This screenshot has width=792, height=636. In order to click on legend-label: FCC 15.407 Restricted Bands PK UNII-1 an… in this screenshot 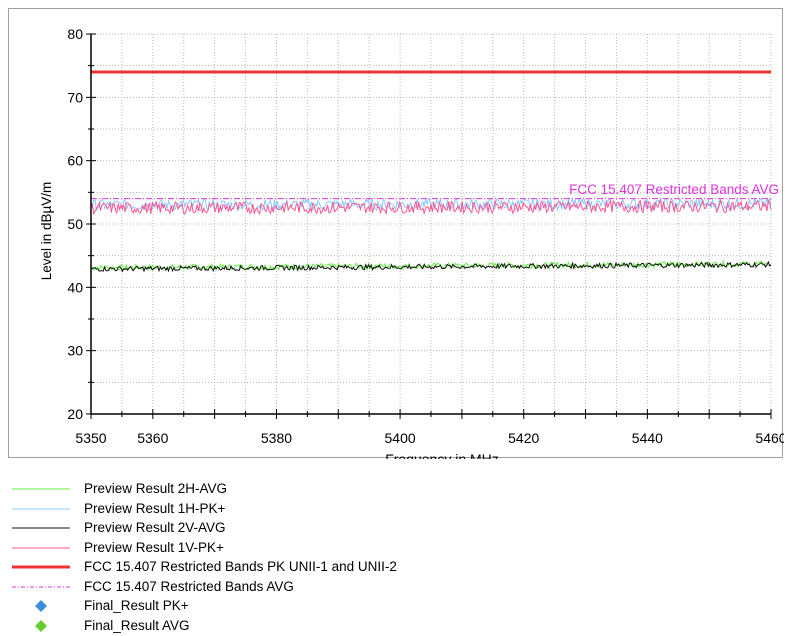, I will do `click(240, 566)`.